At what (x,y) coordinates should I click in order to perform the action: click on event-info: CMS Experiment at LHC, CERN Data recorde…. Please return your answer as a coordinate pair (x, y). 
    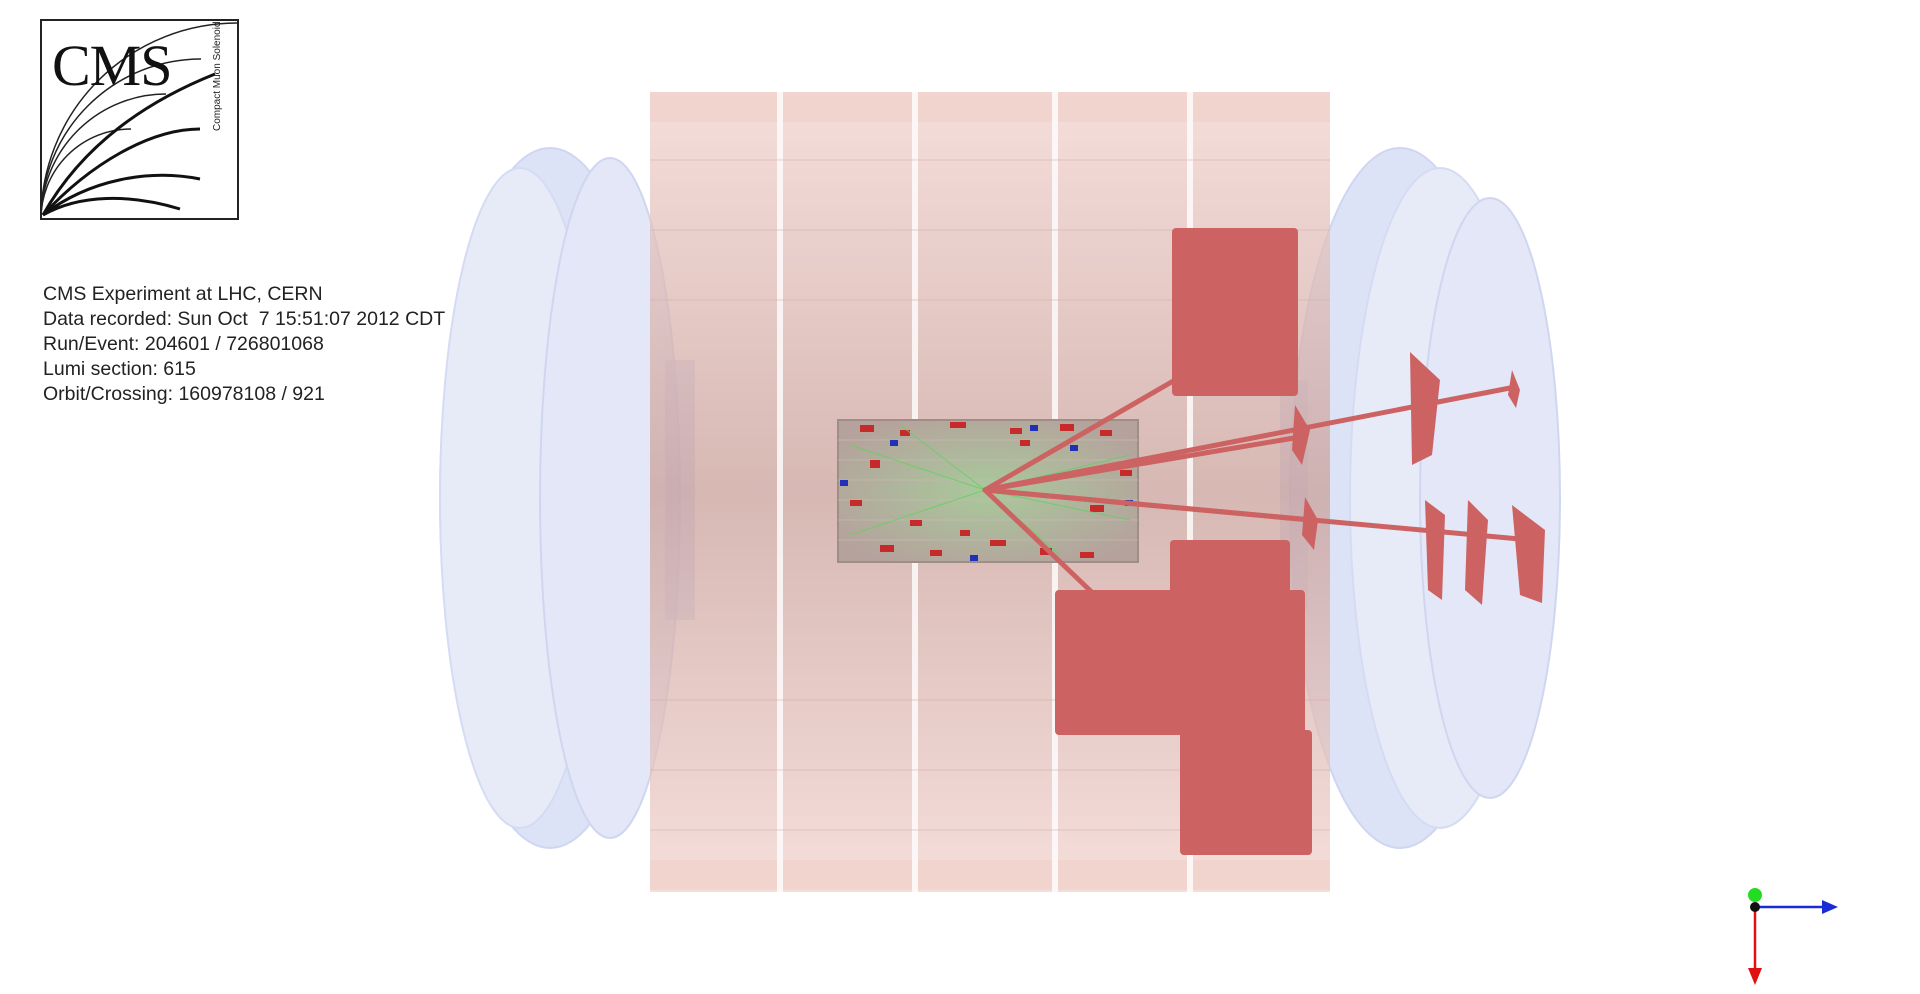
    Looking at the image, I should click on (244, 344).